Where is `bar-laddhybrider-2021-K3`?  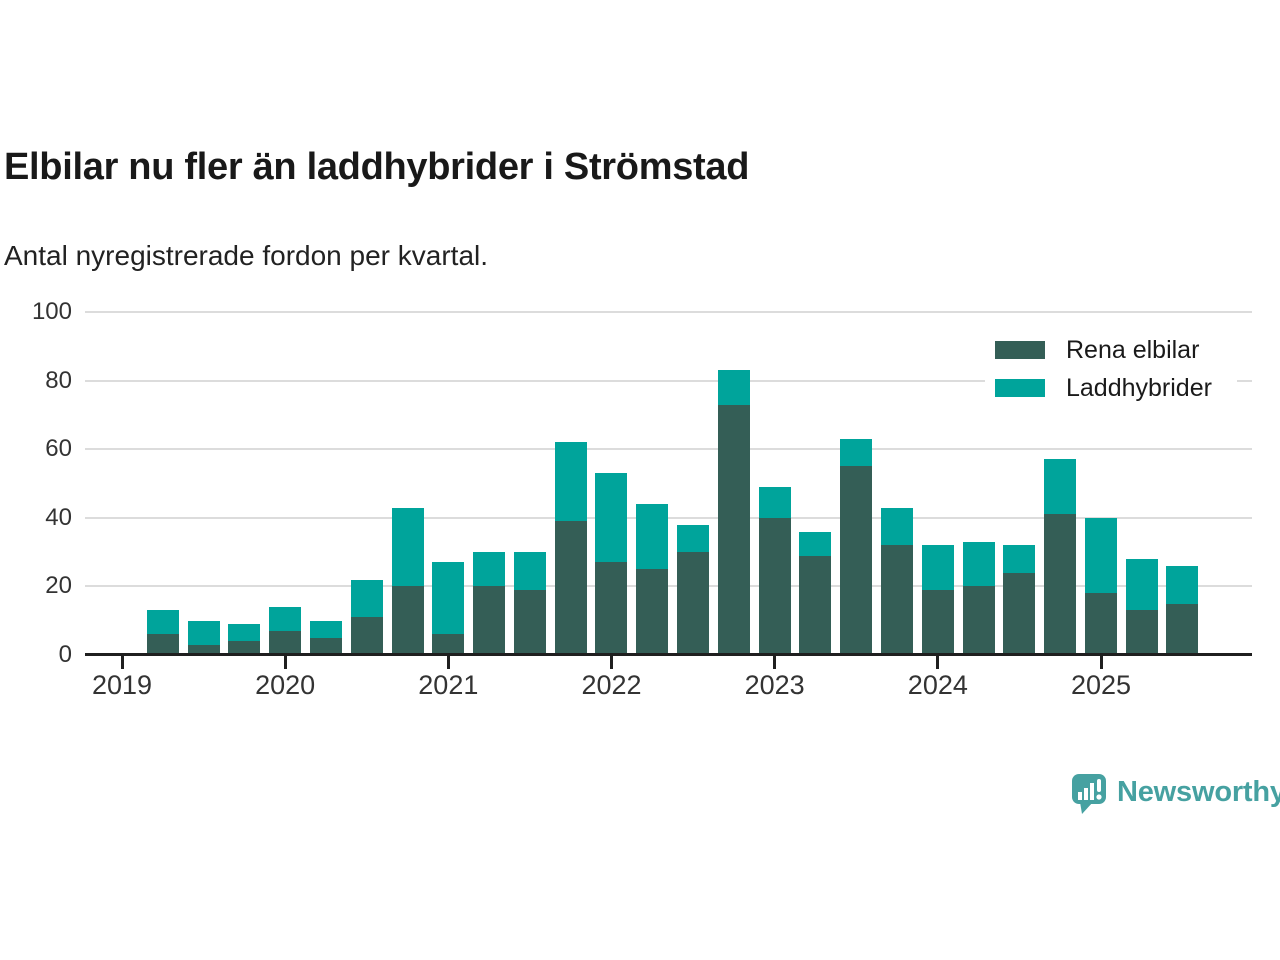 bar-laddhybrider-2021-K3 is located at coordinates (529, 571).